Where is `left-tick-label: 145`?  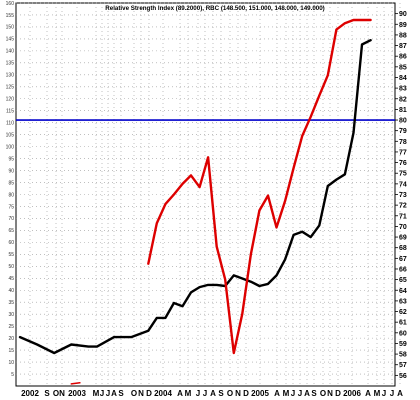 left-tick-label: 145 is located at coordinates (10, 40).